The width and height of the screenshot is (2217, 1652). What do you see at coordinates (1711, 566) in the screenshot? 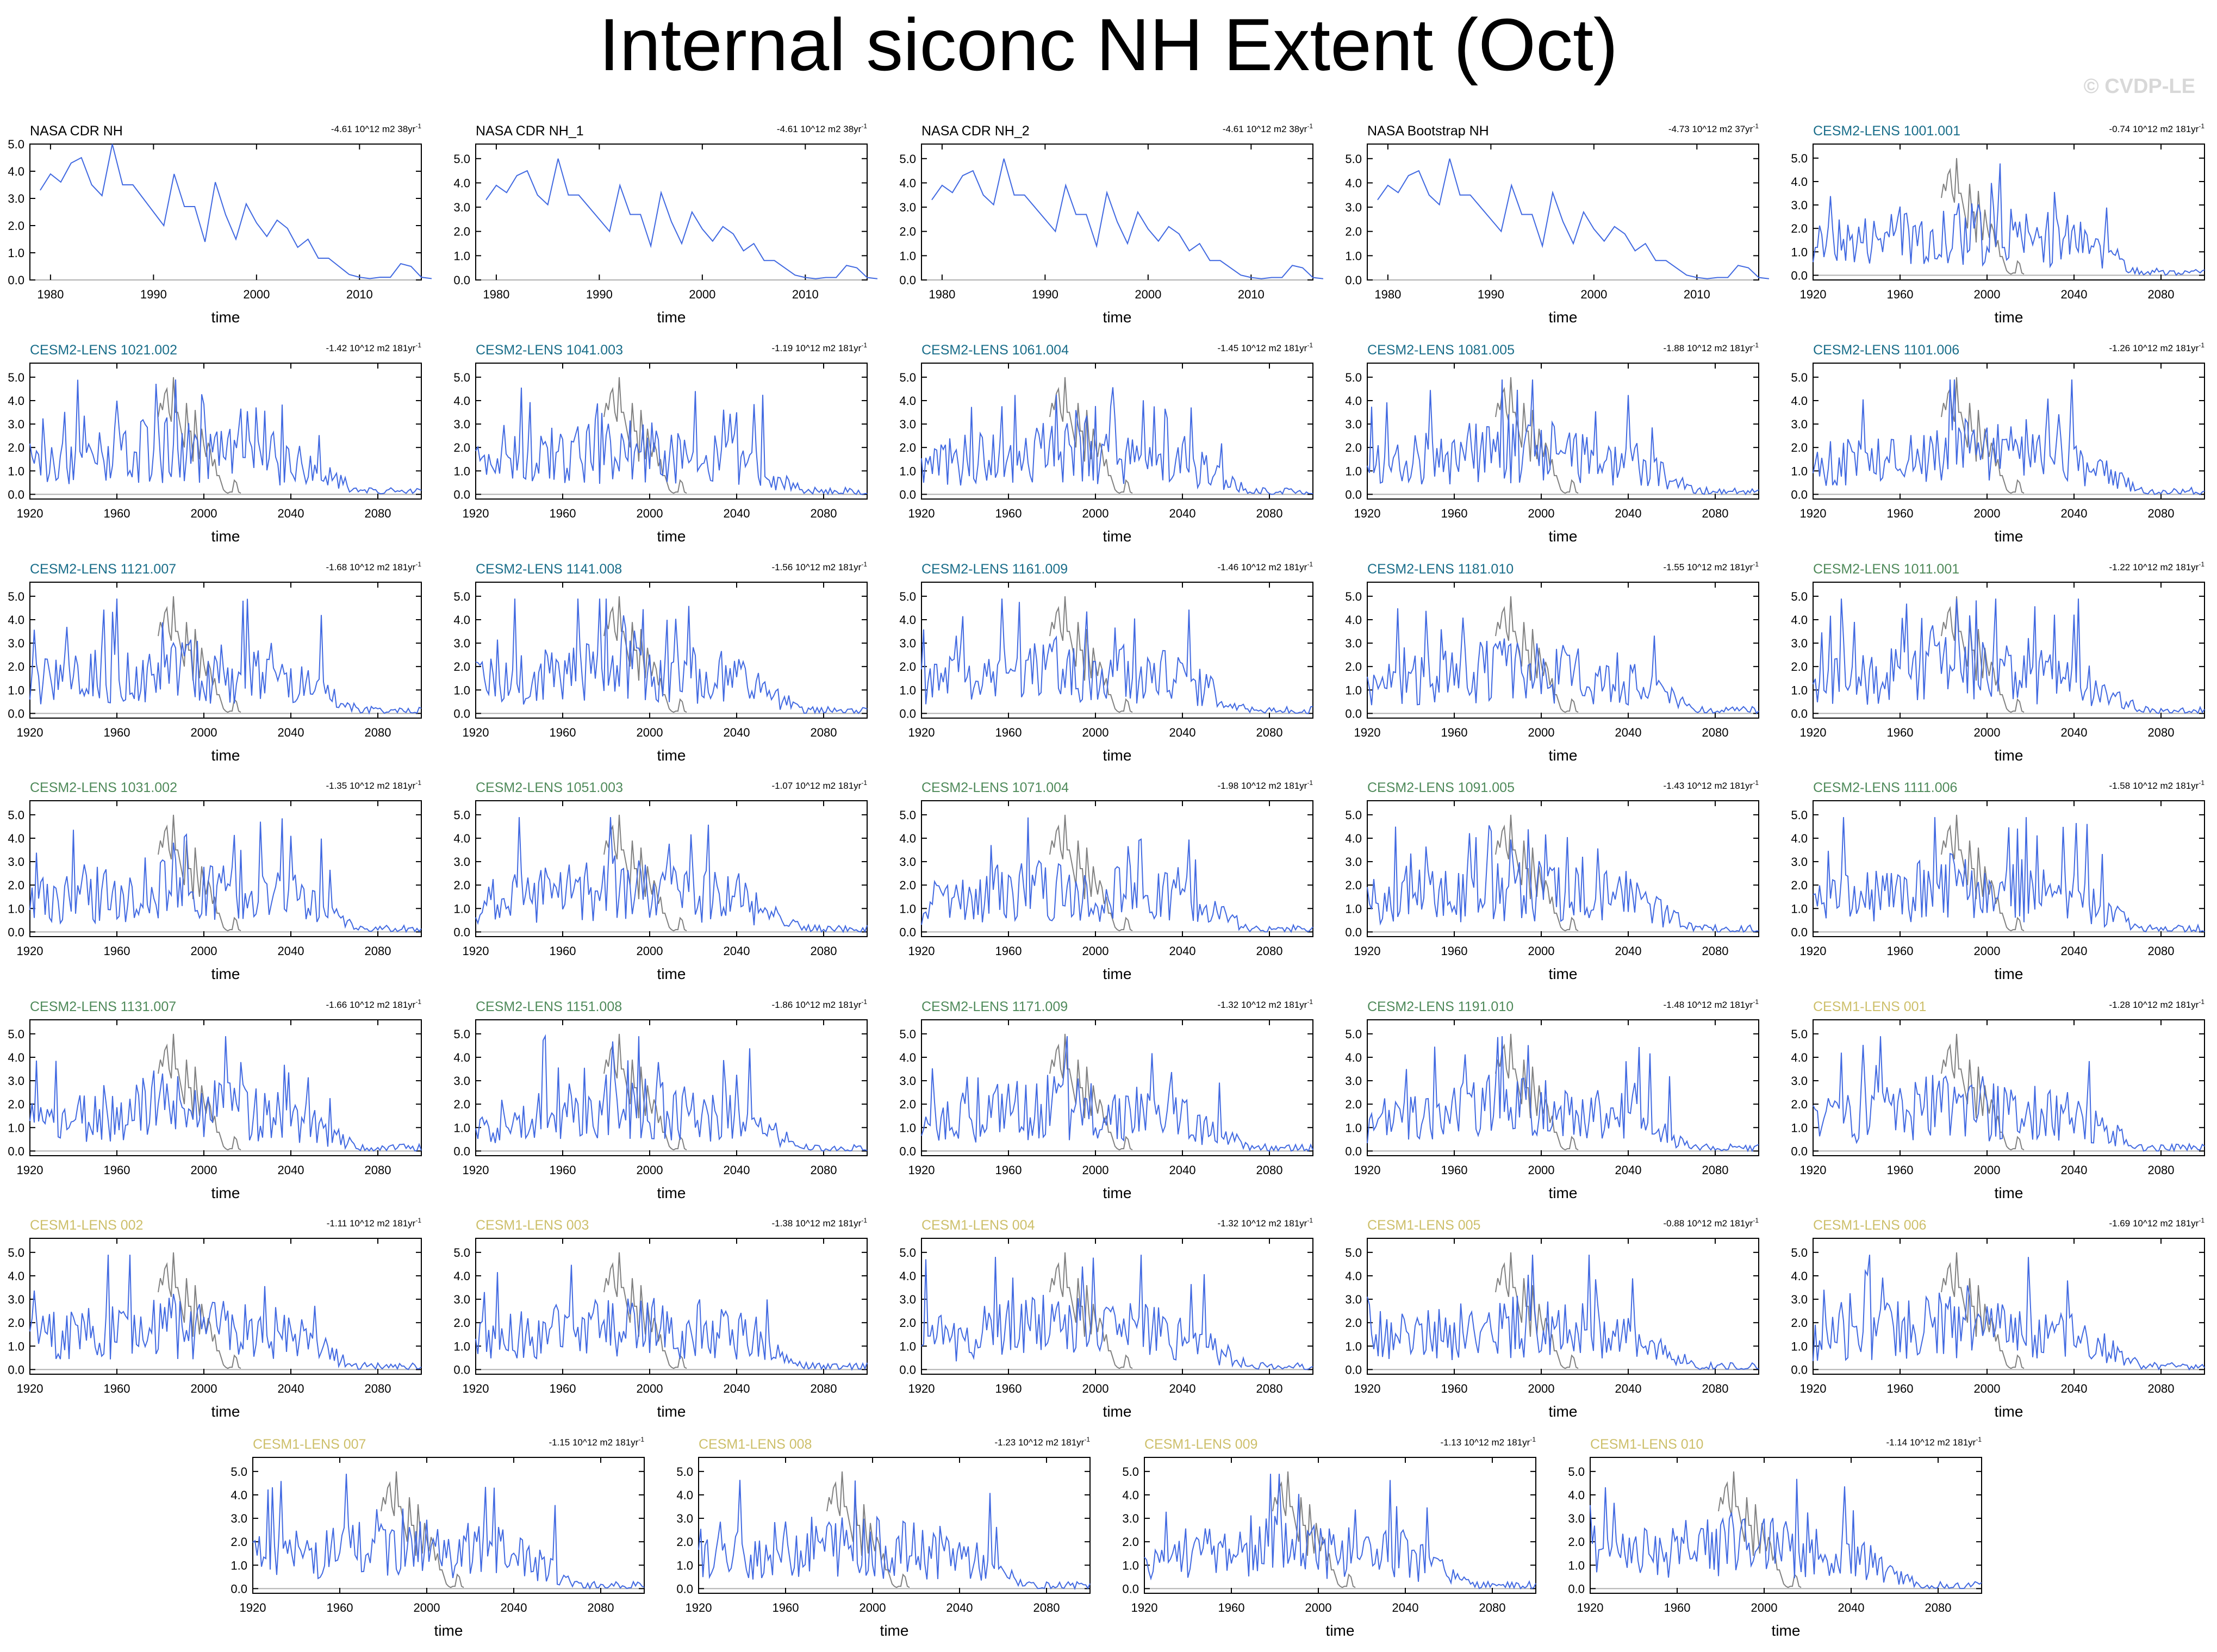
I see `trend-label: -1.55 10^12 m2 181yr-1` at bounding box center [1711, 566].